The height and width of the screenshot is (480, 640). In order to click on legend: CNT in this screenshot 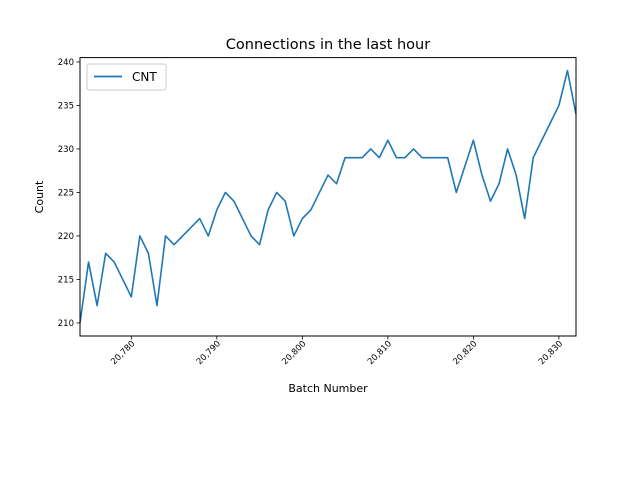, I will do `click(126, 77)`.